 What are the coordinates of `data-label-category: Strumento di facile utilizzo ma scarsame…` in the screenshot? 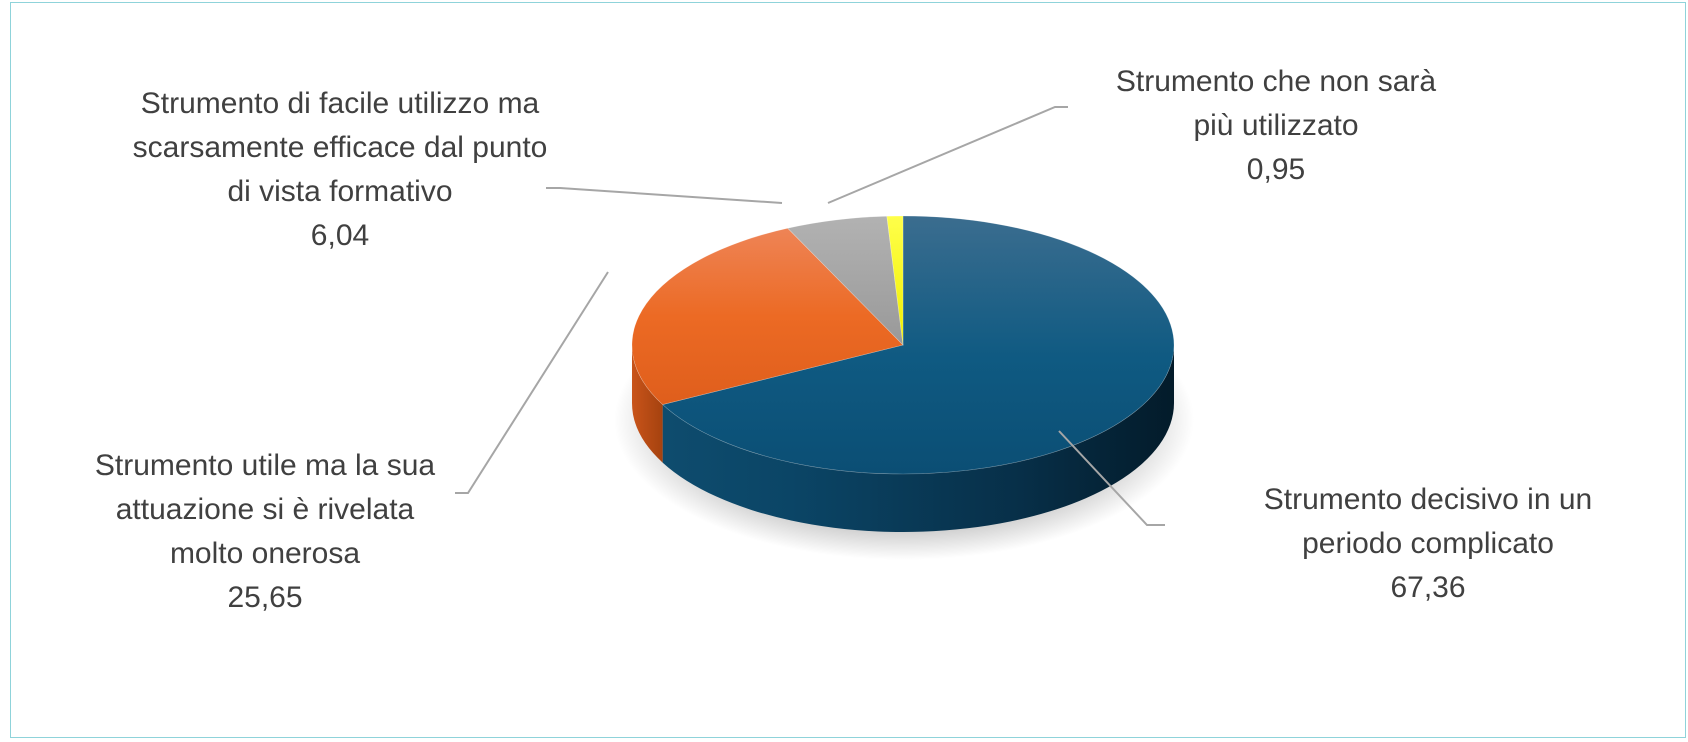 It's located at (340, 147).